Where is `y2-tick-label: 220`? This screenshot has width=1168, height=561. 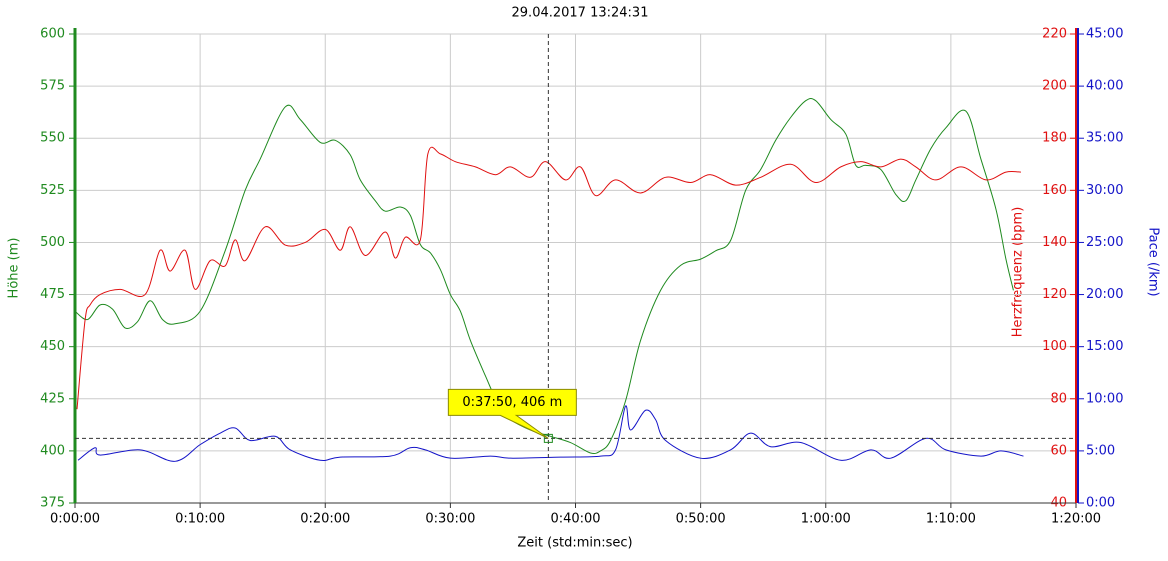 y2-tick-label: 220 is located at coordinates (1054, 34).